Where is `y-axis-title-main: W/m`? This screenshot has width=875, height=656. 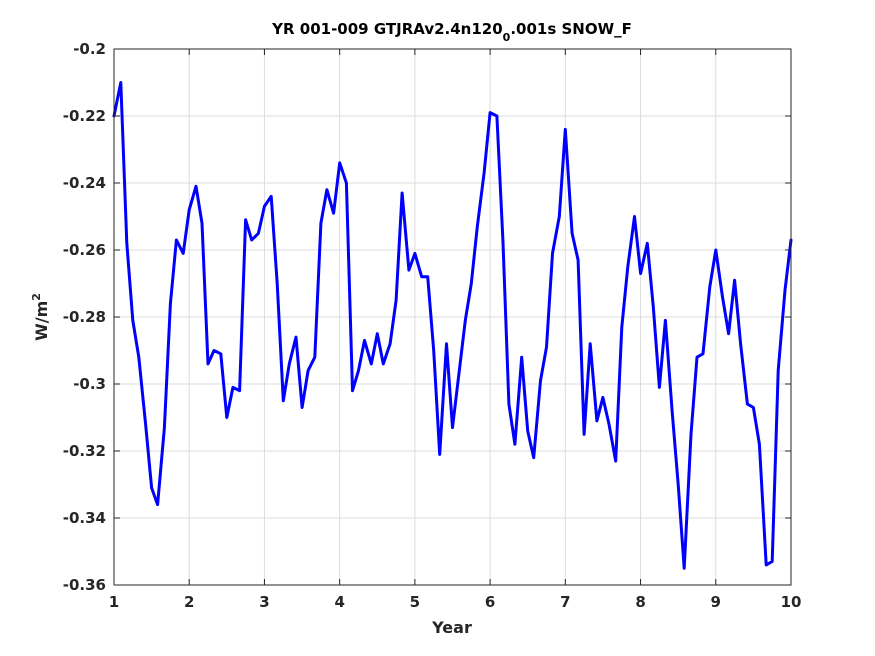
y-axis-title-main: W/m is located at coordinates (41, 321).